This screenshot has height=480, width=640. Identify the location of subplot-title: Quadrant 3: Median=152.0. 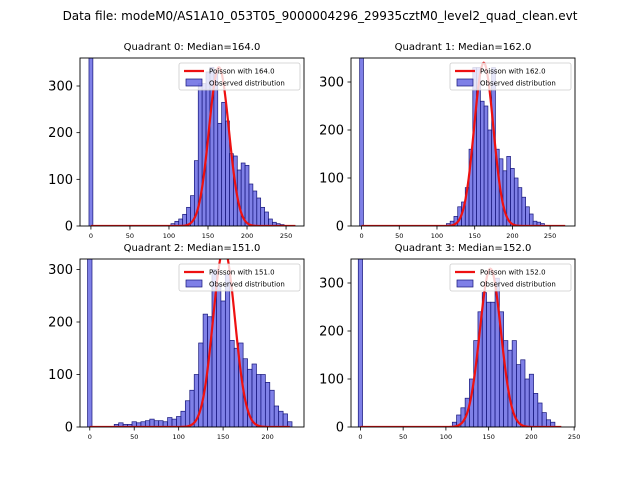
(463, 248).